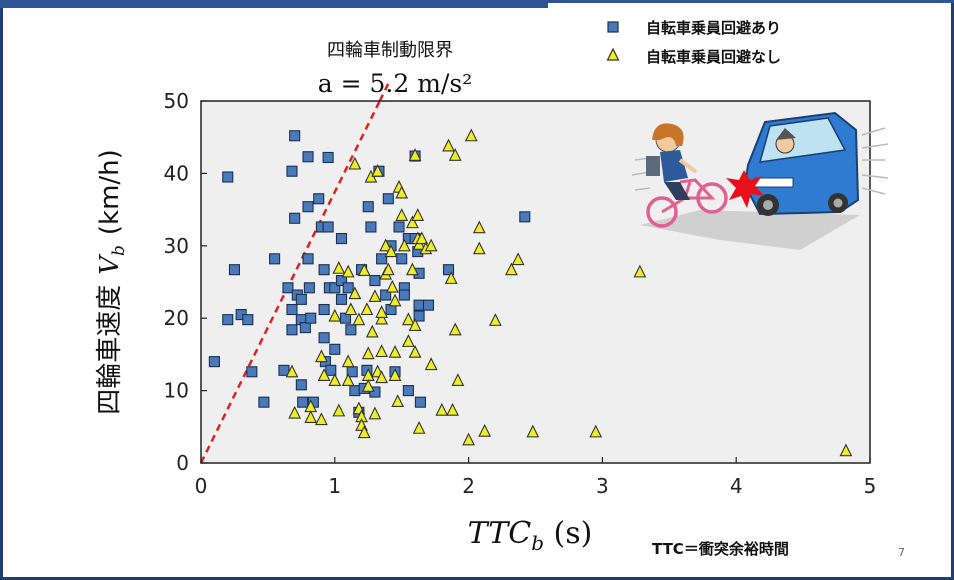 This screenshot has width=954, height=580. Describe the element at coordinates (537, 543) in the screenshot. I see `x-axis-label-sub: b` at that location.